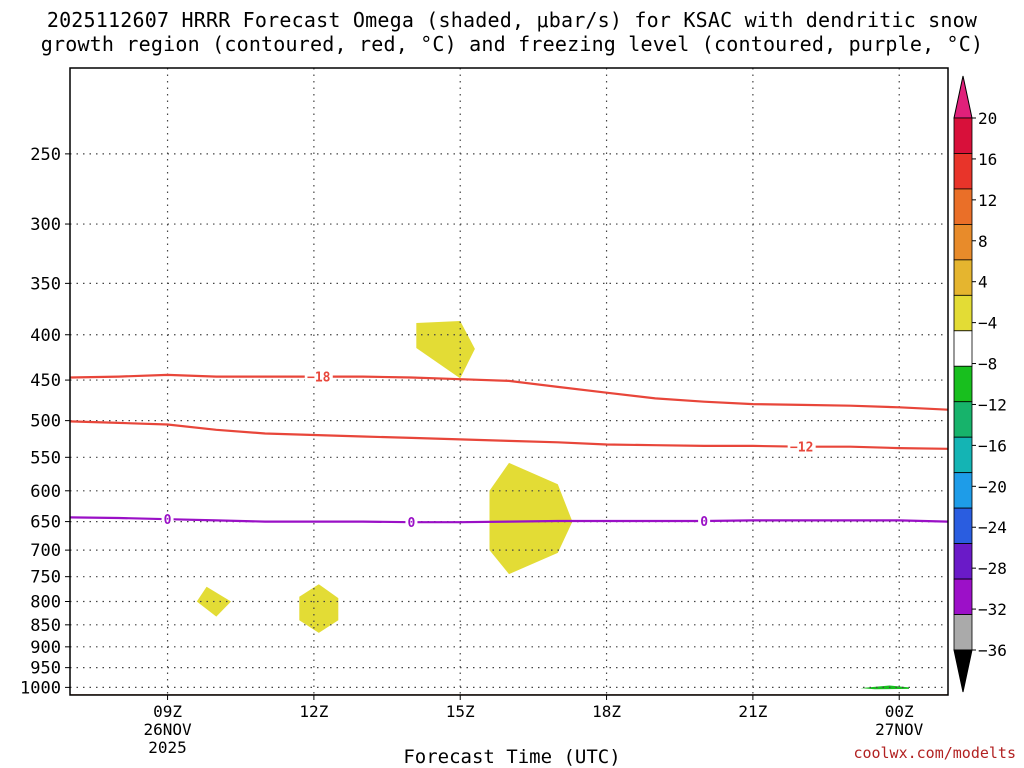 Image resolution: width=1024 pixels, height=768 pixels. What do you see at coordinates (45, 155) in the screenshot?
I see `y-tick-label-250: 250` at bounding box center [45, 155].